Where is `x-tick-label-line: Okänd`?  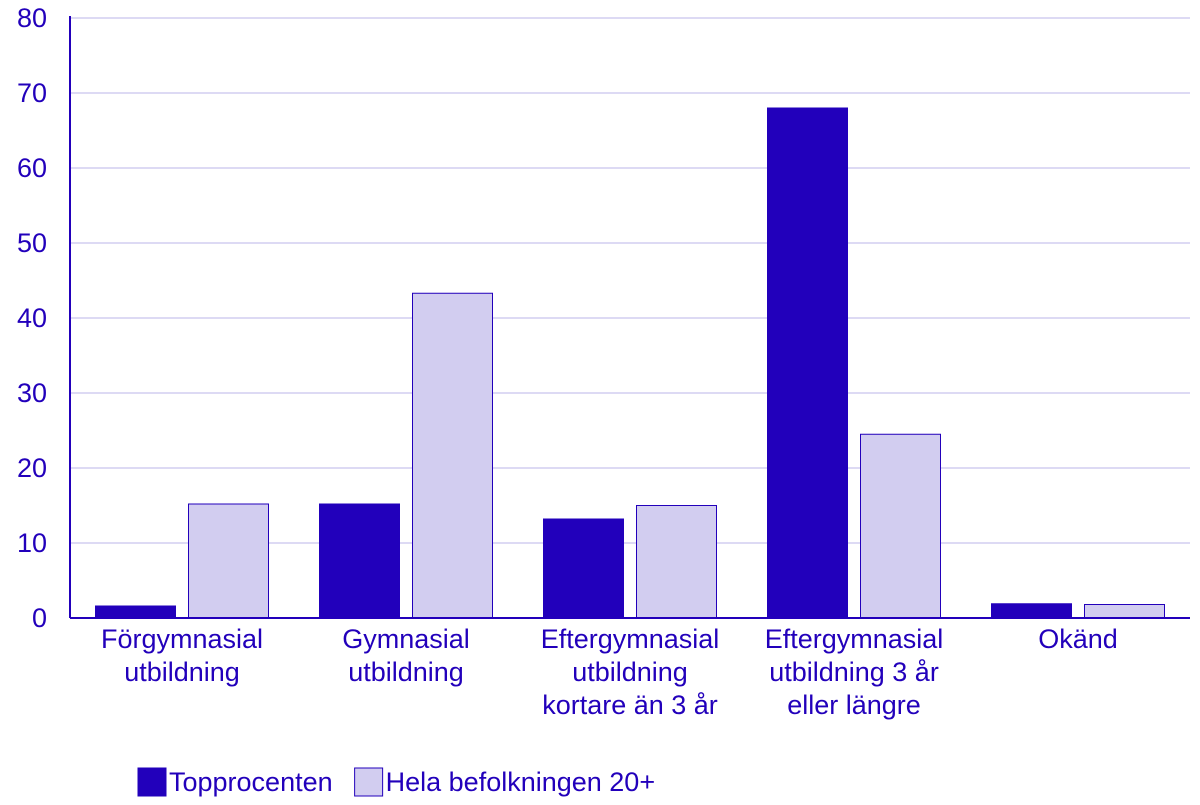
x-tick-label-line: Okänd is located at coordinates (1078, 639).